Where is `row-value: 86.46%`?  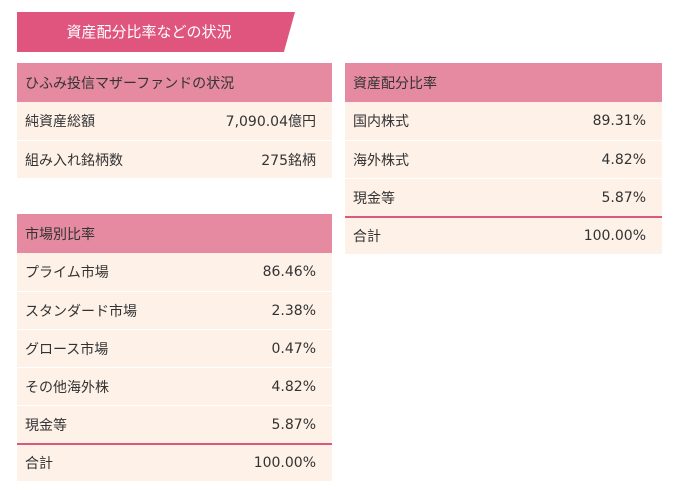 row-value: 86.46% is located at coordinates (289, 272).